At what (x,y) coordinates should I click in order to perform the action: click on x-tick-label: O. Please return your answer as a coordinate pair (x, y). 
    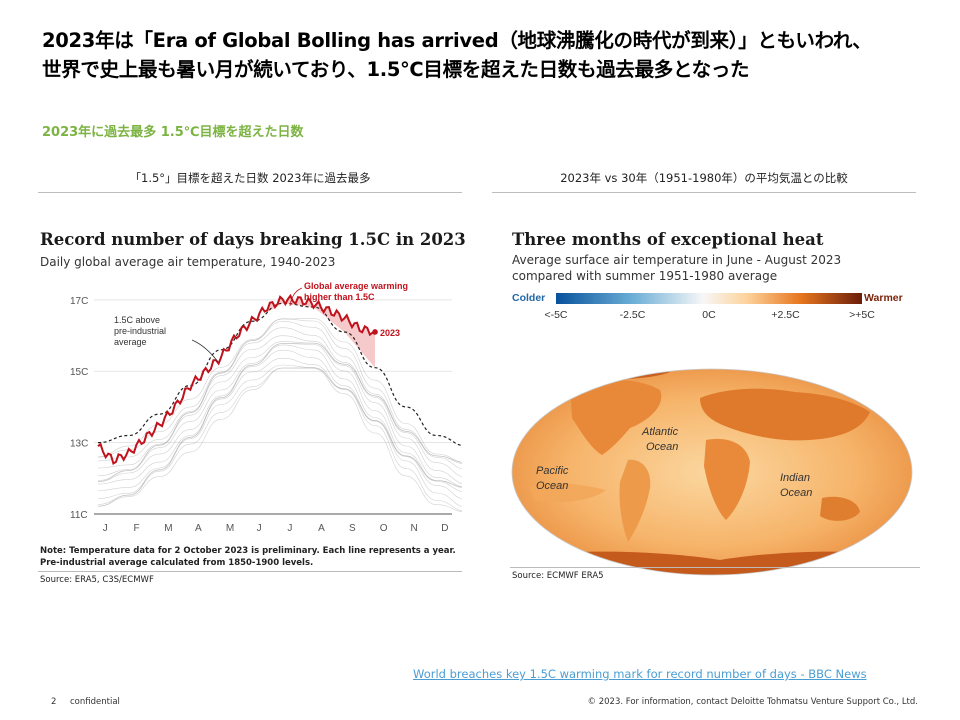
    Looking at the image, I should click on (384, 528).